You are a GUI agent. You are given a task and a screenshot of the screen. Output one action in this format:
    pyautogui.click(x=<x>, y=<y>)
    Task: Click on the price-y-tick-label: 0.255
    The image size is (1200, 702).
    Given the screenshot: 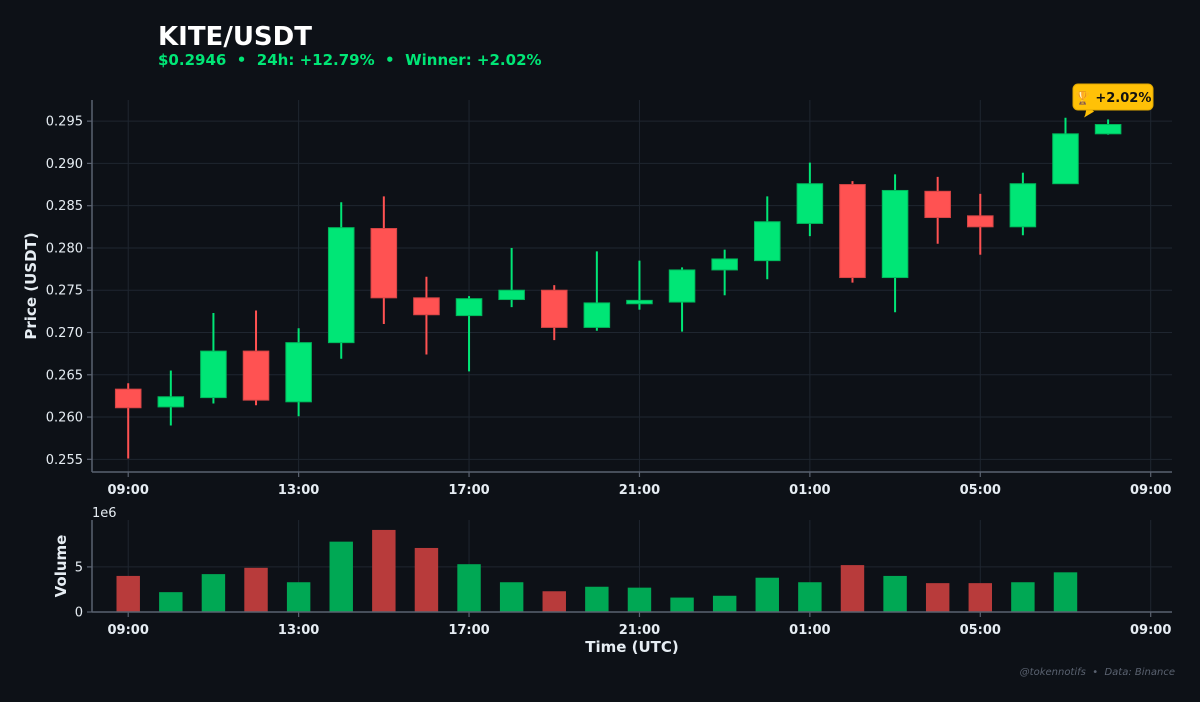 What is the action you would take?
    pyautogui.click(x=64, y=460)
    